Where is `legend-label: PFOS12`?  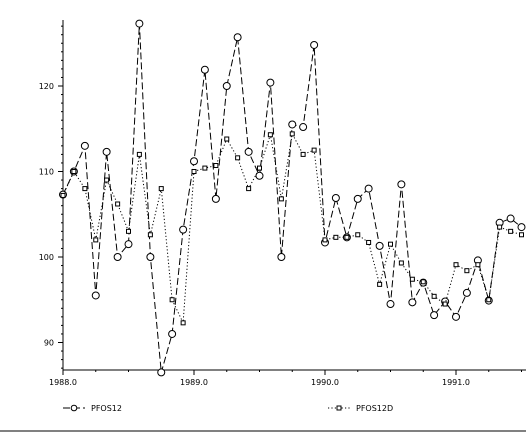 legend-label: PFOS12 is located at coordinates (106, 408).